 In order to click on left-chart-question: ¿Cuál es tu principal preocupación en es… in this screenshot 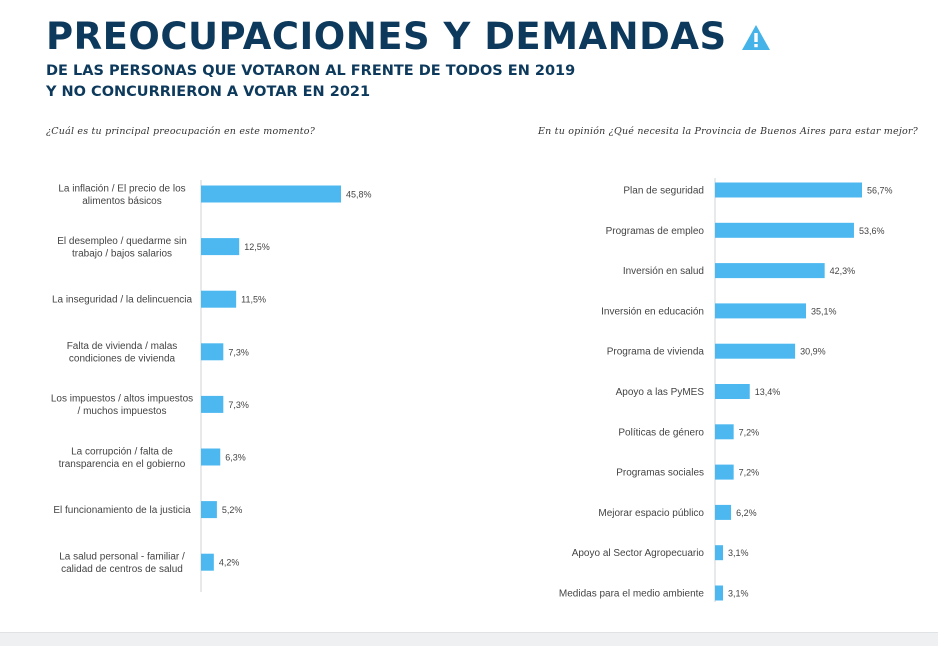, I will do `click(181, 131)`.